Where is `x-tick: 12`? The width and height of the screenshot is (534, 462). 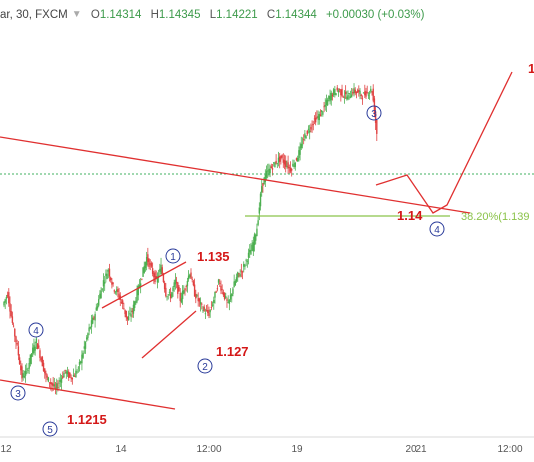 x-tick: 12 is located at coordinates (6, 449).